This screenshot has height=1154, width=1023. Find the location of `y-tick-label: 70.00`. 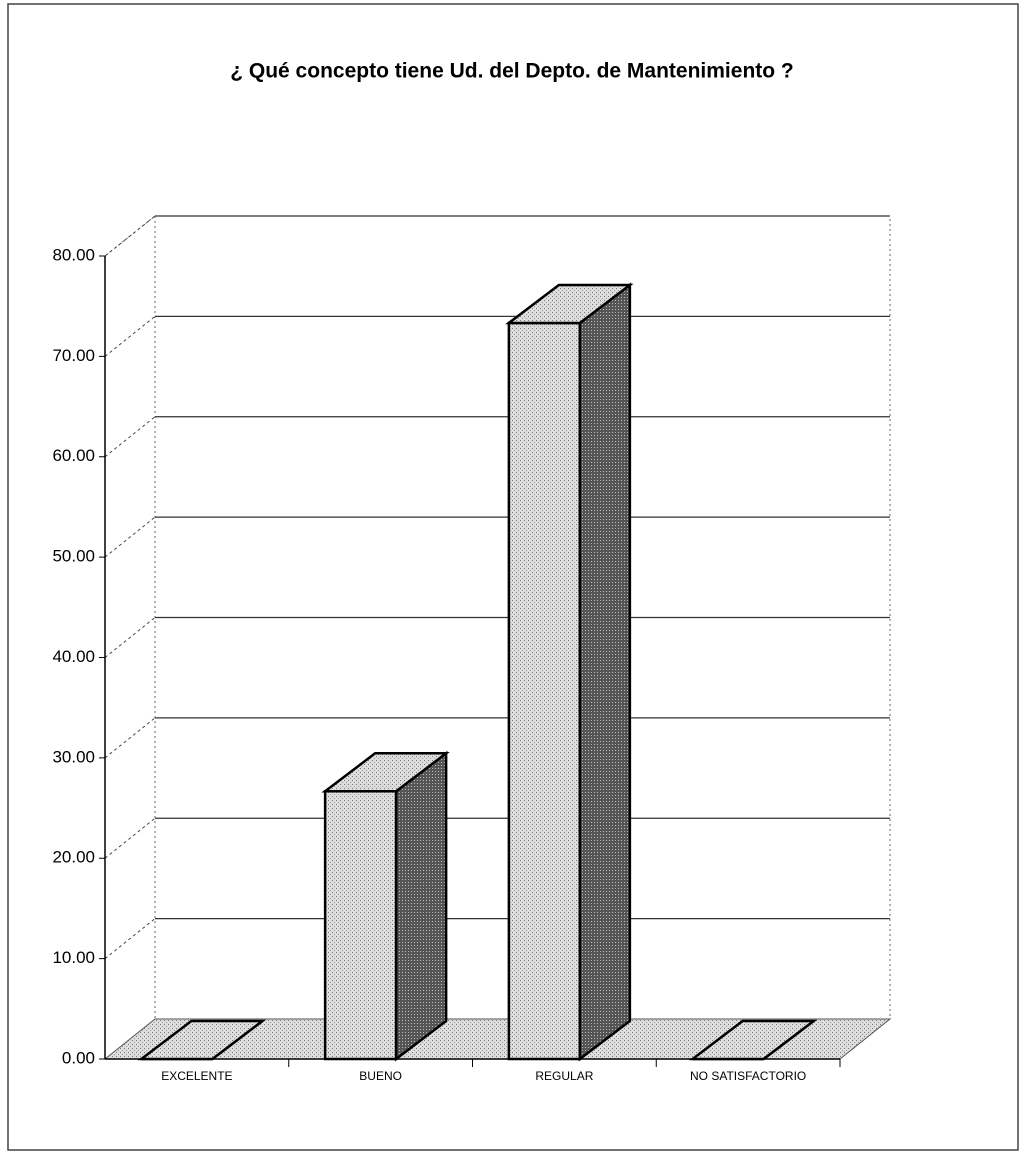

y-tick-label: 70.00 is located at coordinates (73, 355).